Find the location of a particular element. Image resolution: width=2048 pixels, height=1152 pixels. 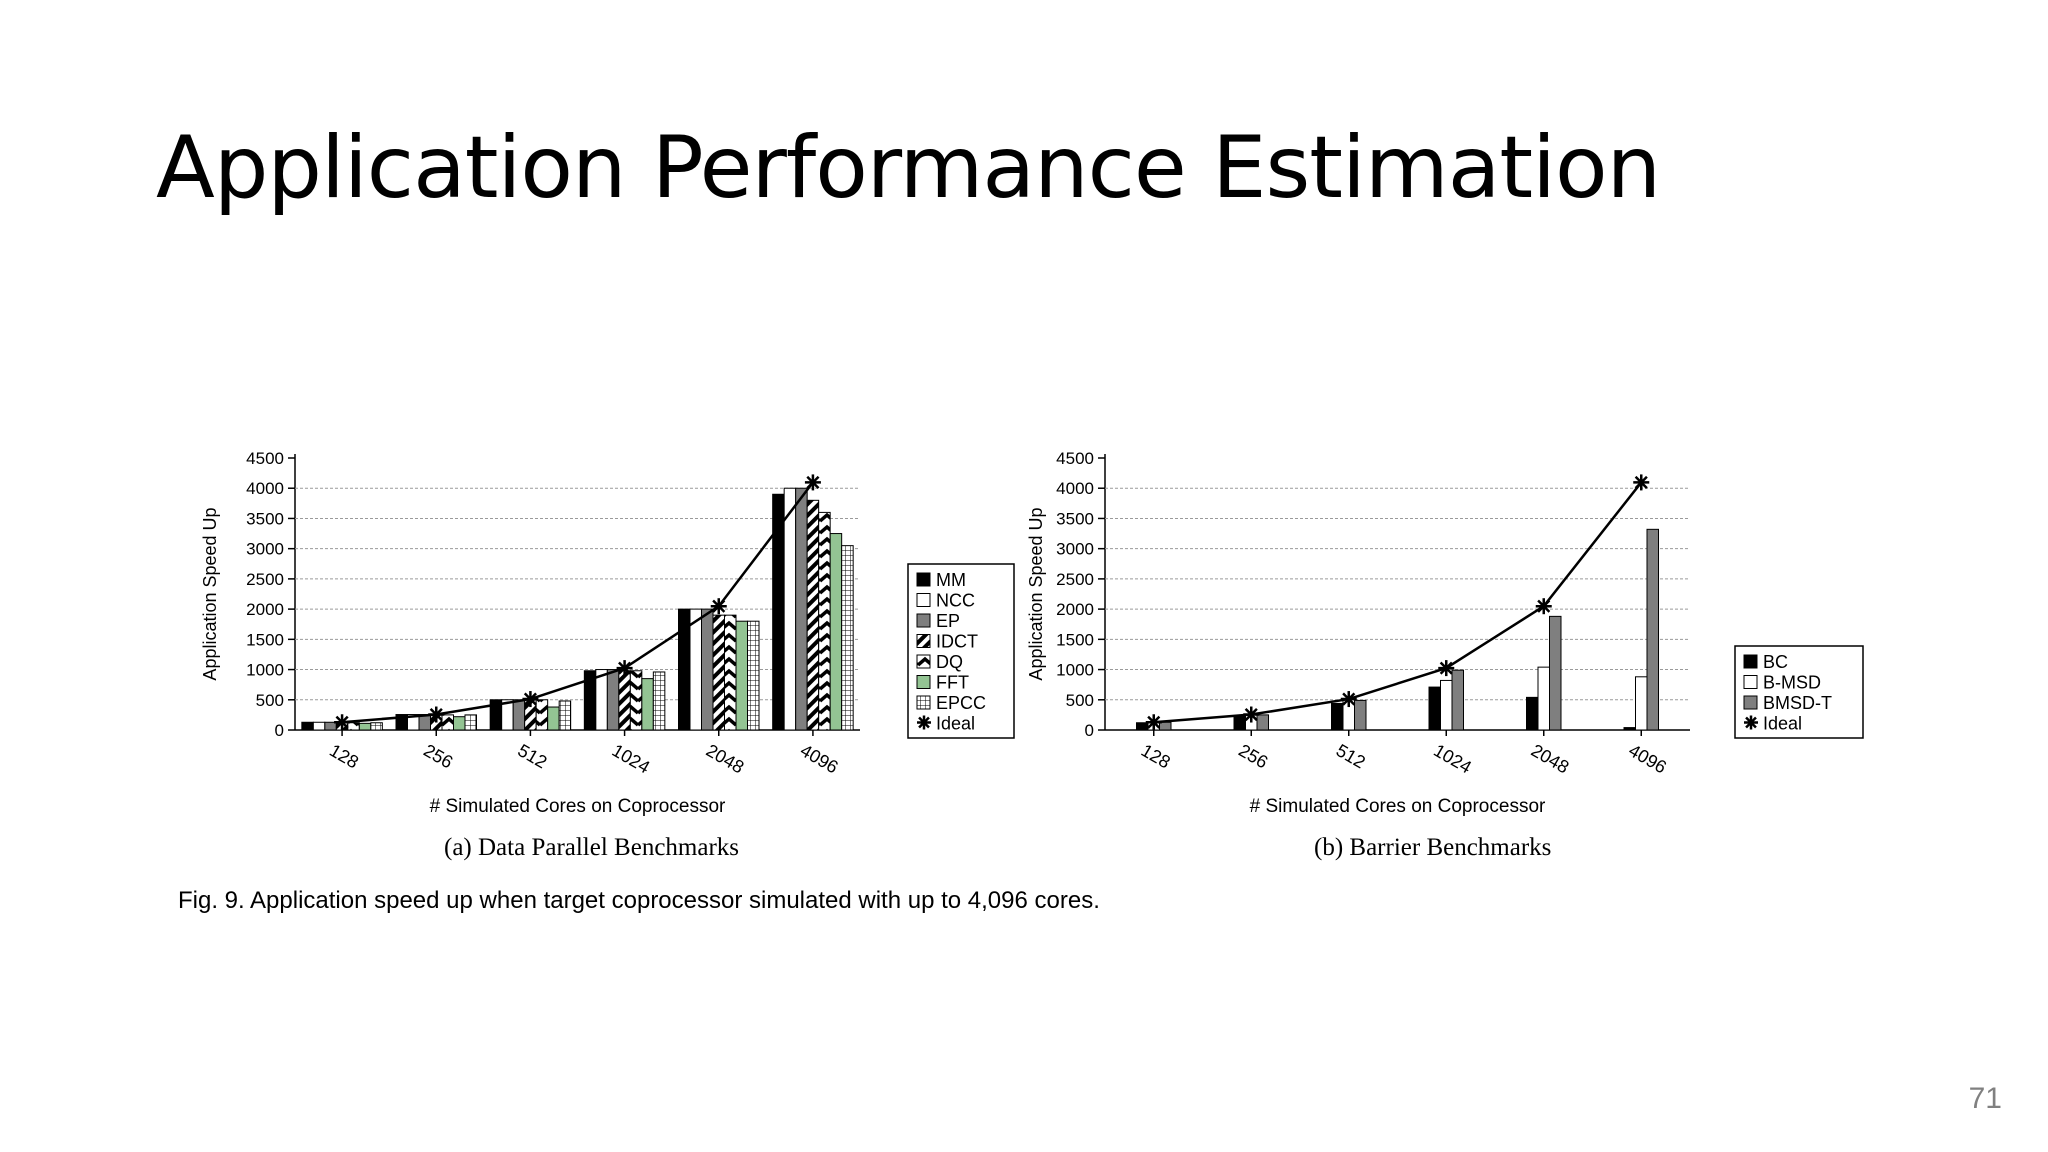

y-tick-label: 500 is located at coordinates (270, 700).